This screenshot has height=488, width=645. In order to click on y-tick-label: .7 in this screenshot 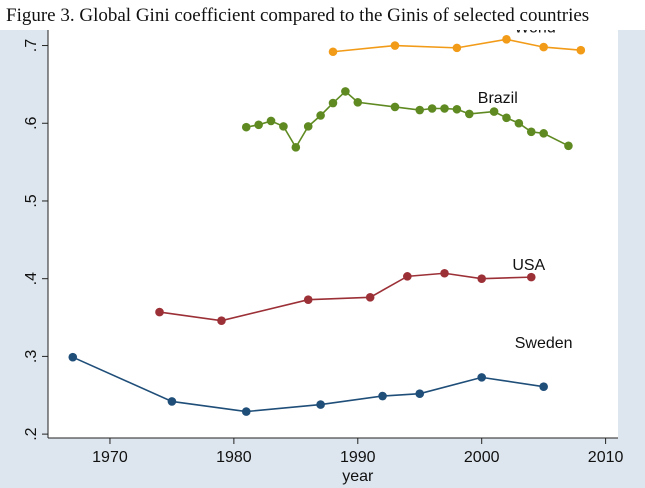, I will do `click(31, 45)`.